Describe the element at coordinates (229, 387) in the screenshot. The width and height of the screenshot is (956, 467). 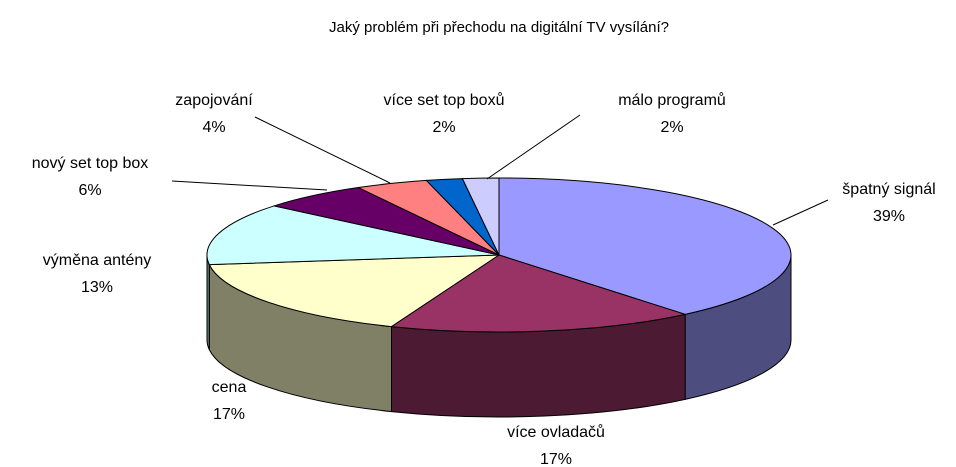
I see `slice-label: cena` at that location.